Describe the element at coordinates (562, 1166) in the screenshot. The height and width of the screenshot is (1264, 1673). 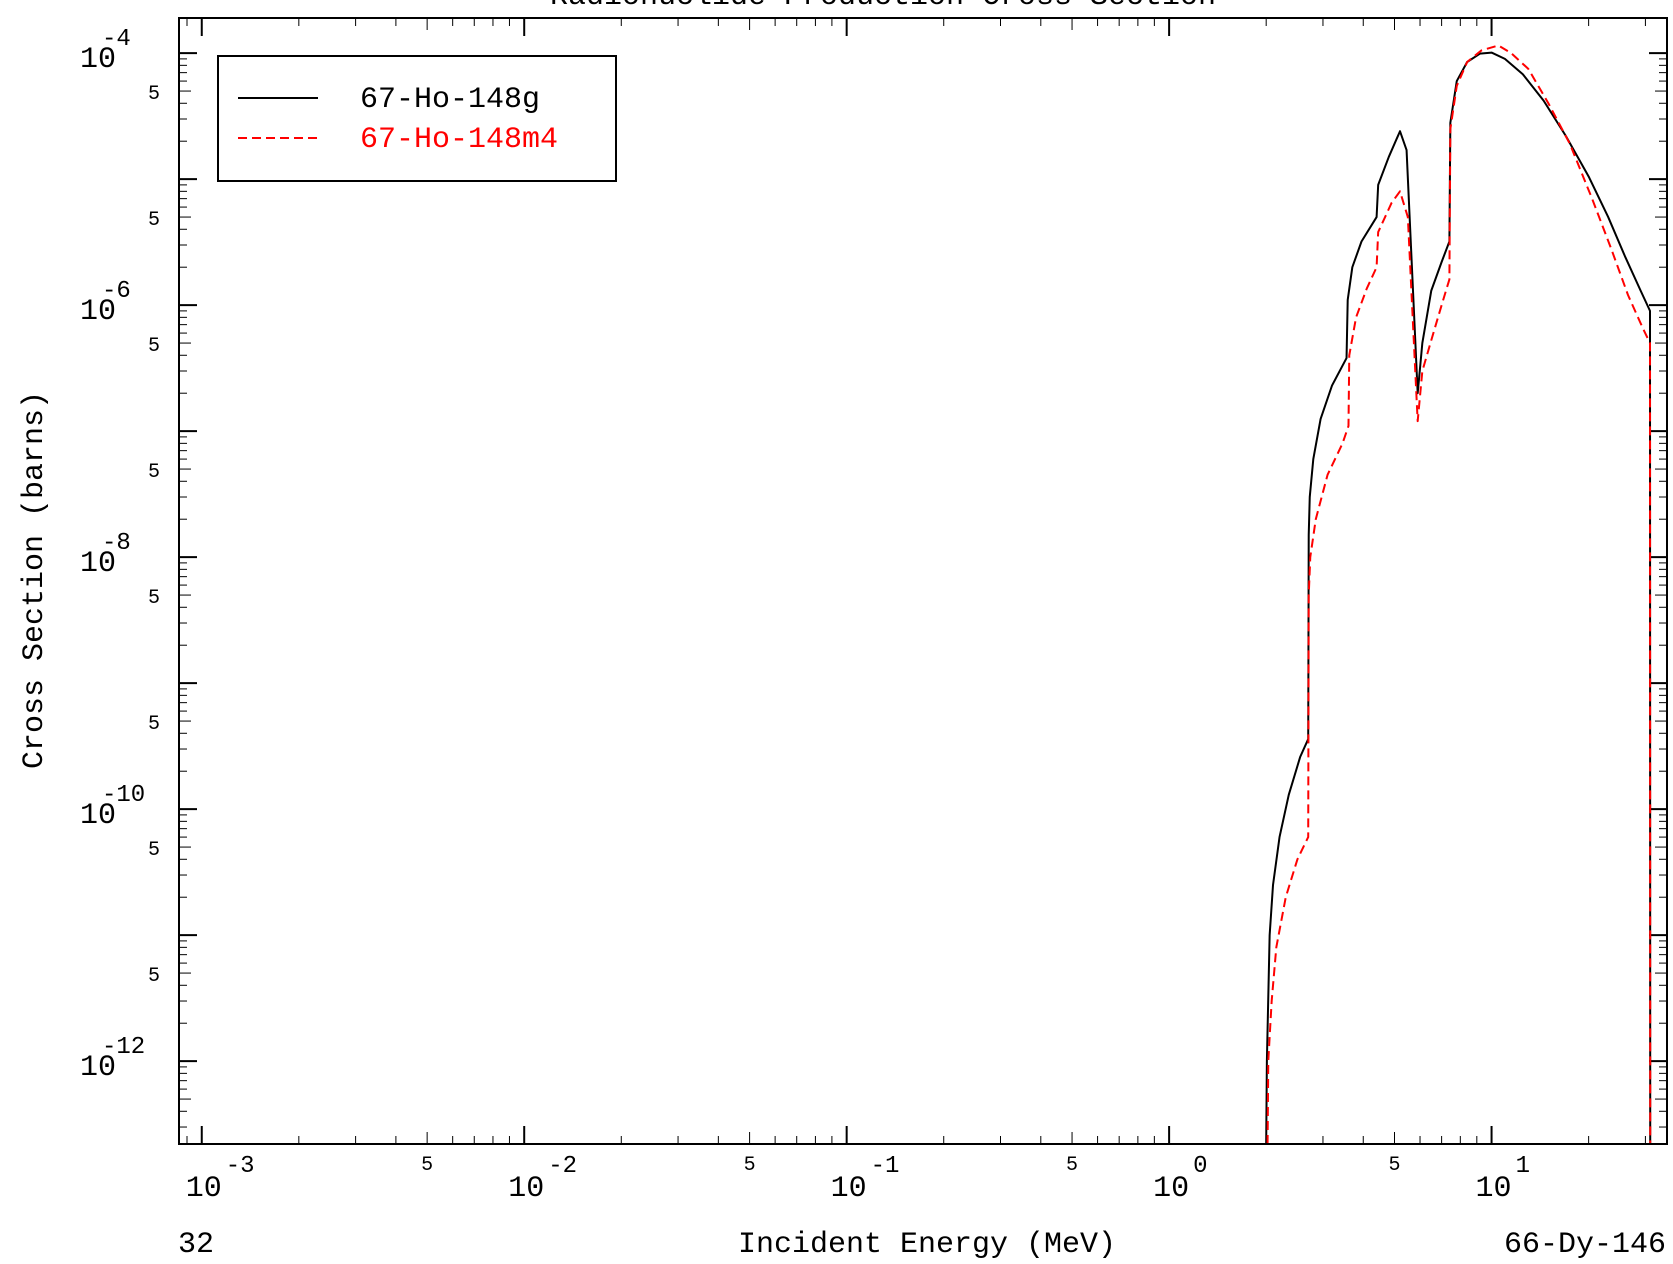
I see `x-tick-exponent: -2` at that location.